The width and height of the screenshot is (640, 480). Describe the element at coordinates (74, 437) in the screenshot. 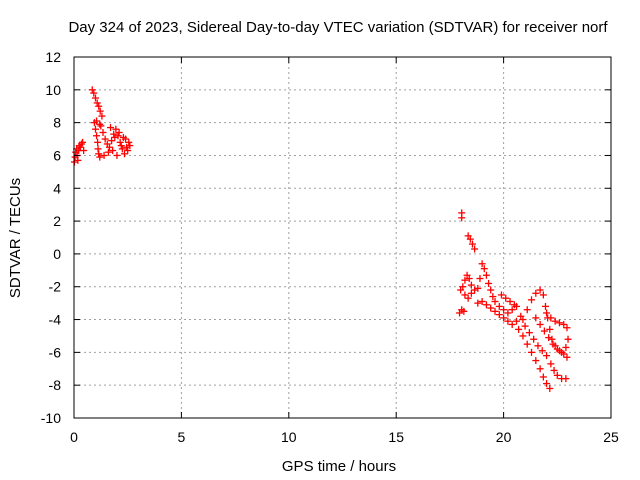

I see `x-tick-label: 0` at that location.